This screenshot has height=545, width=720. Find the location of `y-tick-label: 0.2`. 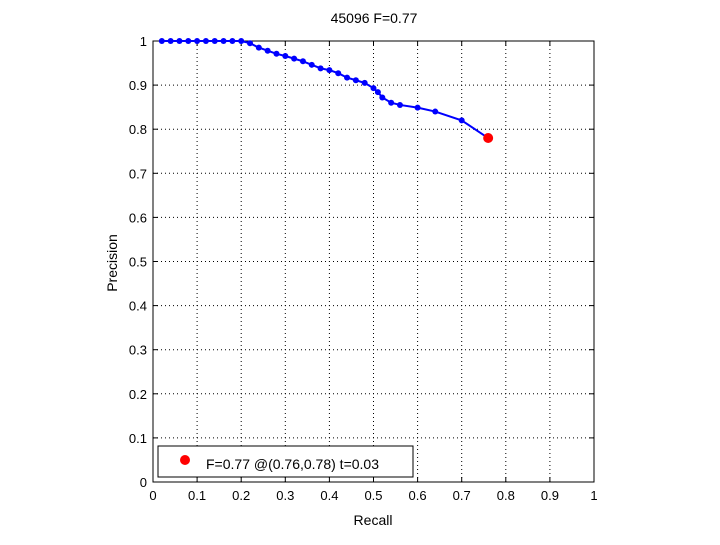

y-tick-label: 0.2 is located at coordinates (138, 394).